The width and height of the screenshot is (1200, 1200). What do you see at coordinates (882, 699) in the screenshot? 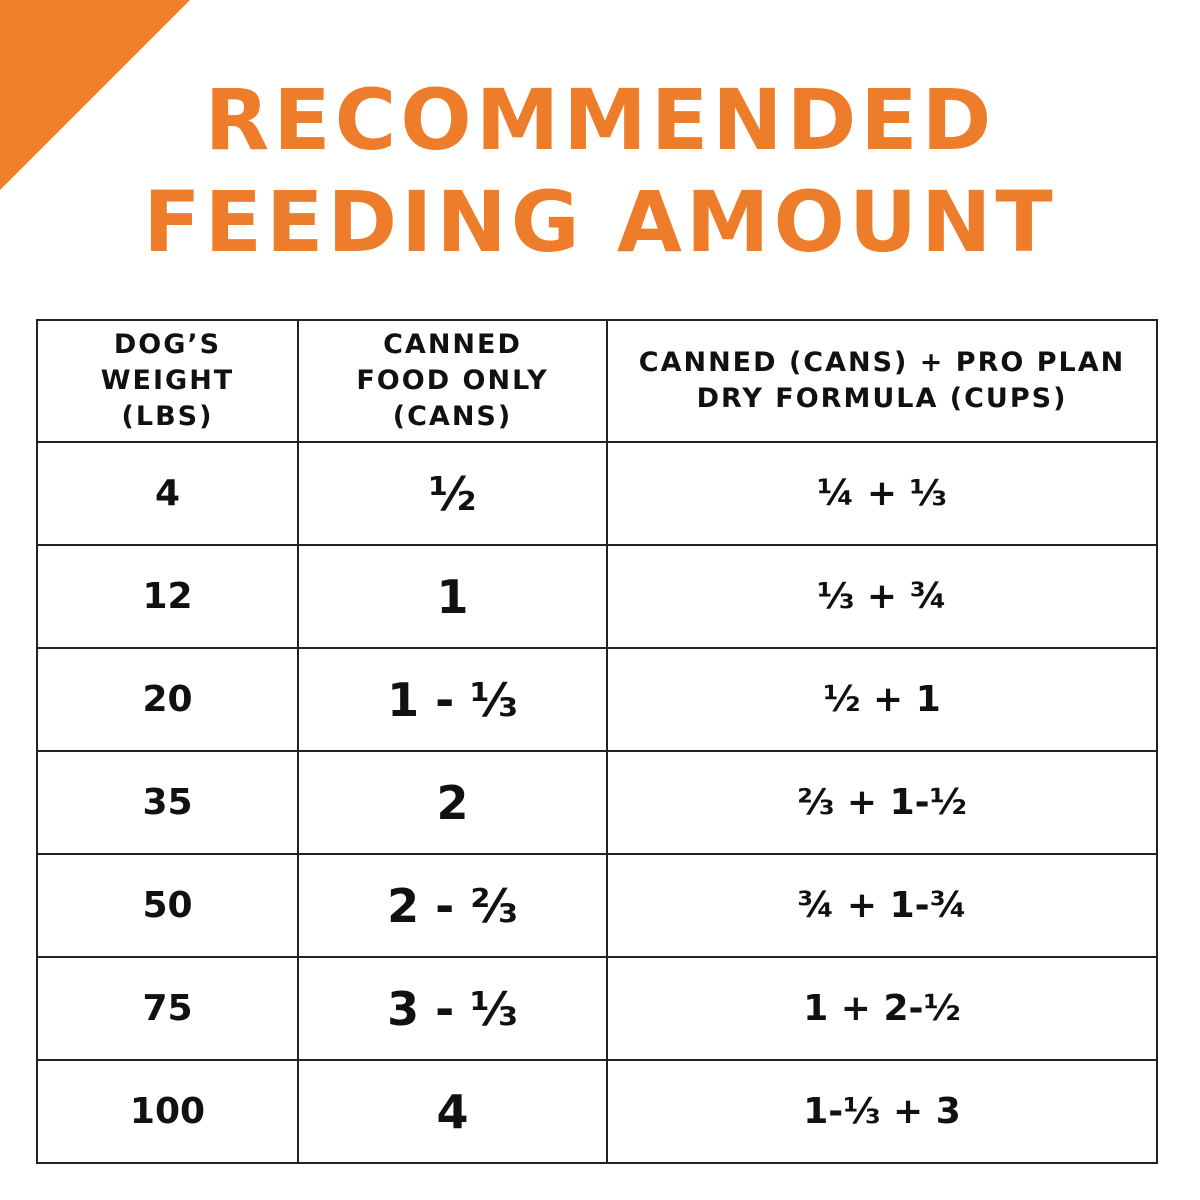
I see `table-cell: ½ + 1` at bounding box center [882, 699].